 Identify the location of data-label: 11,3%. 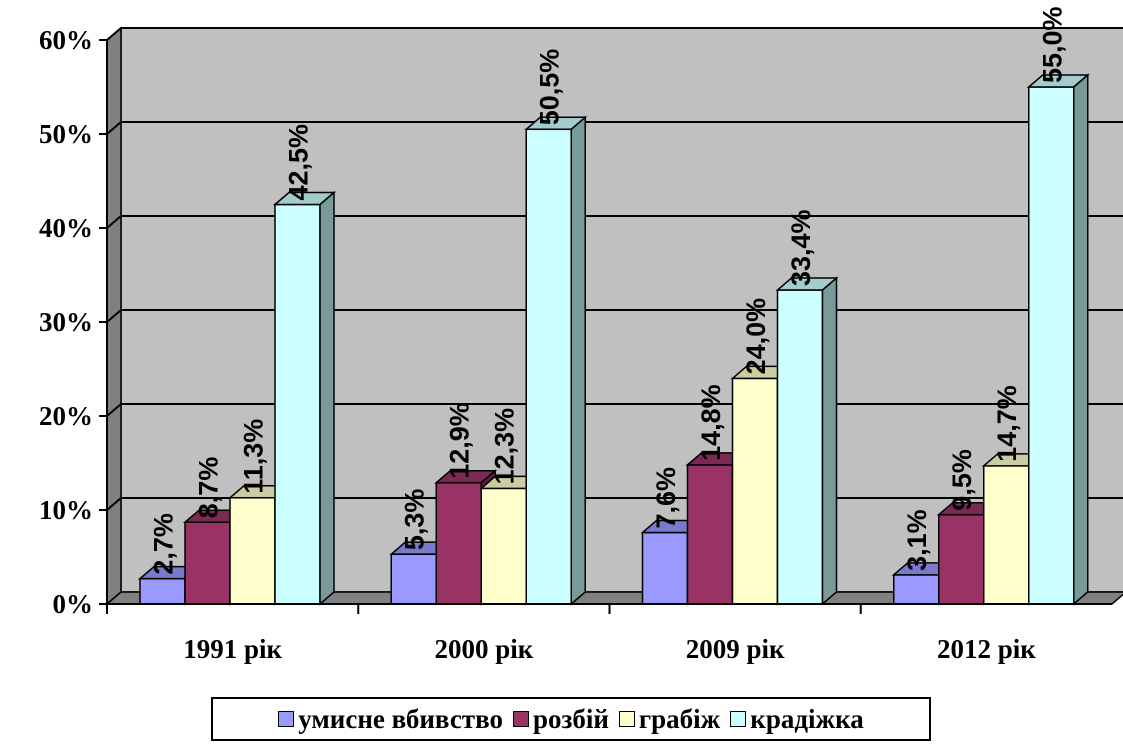
(254, 456).